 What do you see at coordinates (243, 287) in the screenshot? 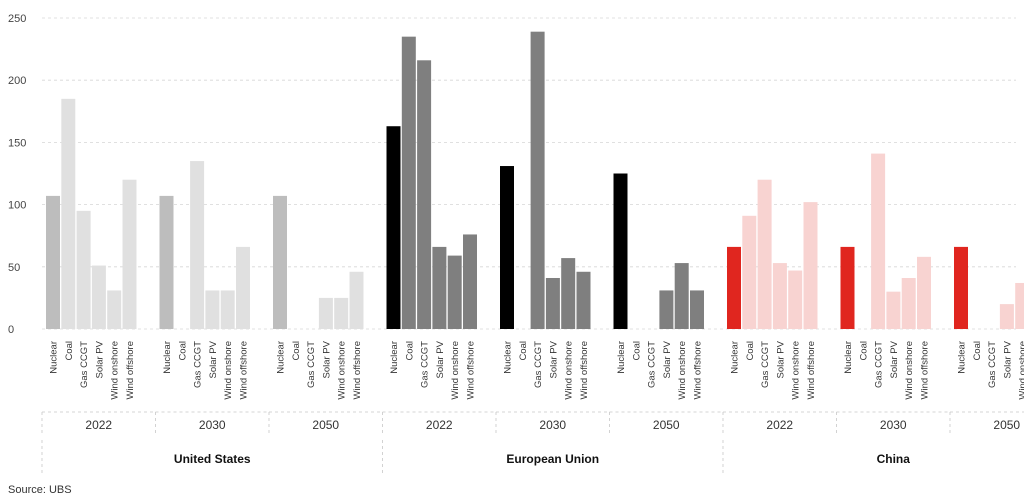
I see `bar-united-states-2030-wind-offshore` at bounding box center [243, 287].